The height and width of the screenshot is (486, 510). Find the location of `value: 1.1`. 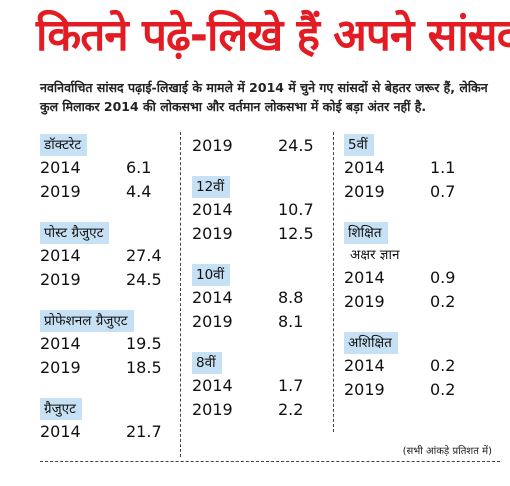

value: 1.1 is located at coordinates (443, 167).